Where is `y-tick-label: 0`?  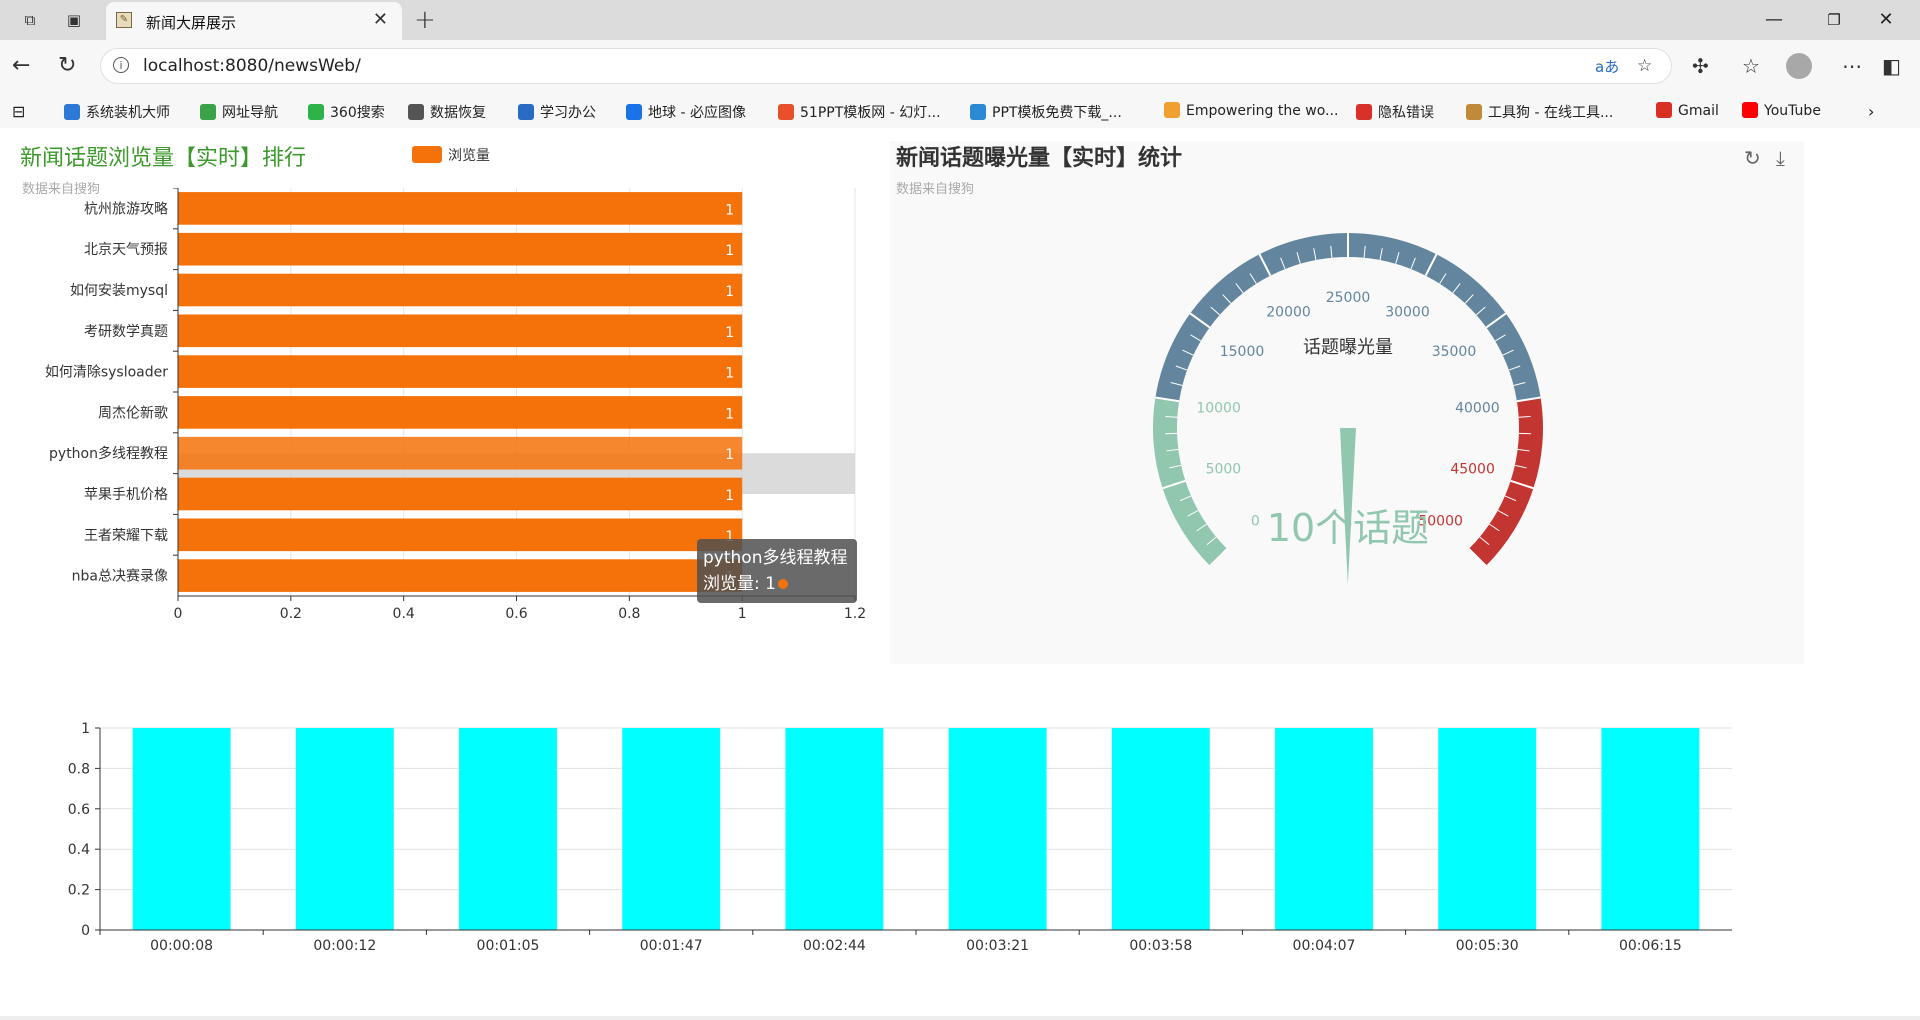
y-tick-label: 0 is located at coordinates (85, 931).